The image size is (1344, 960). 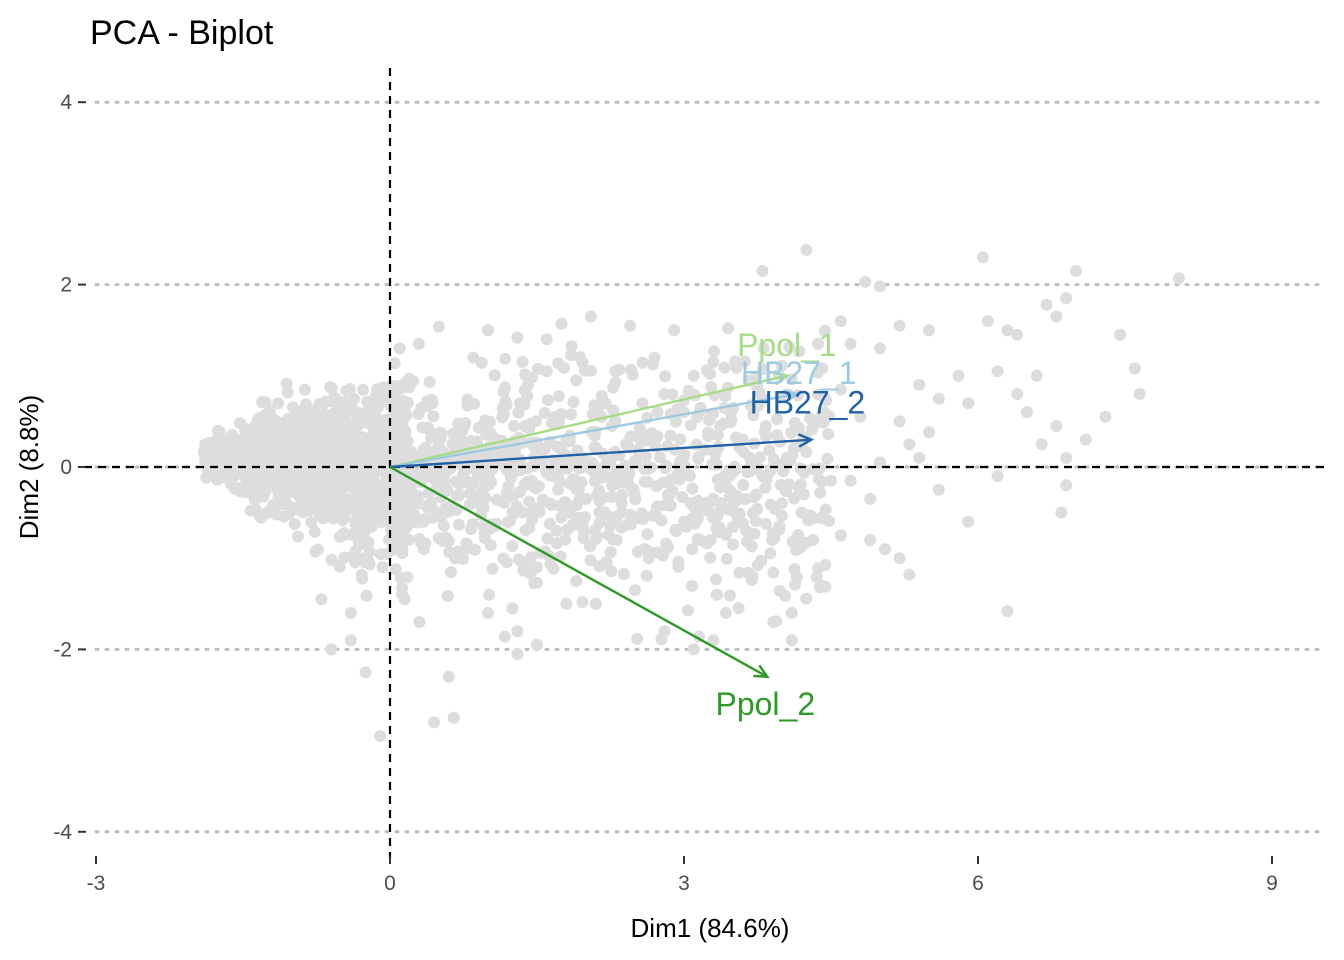 I want to click on point-2033, so click(x=831, y=480).